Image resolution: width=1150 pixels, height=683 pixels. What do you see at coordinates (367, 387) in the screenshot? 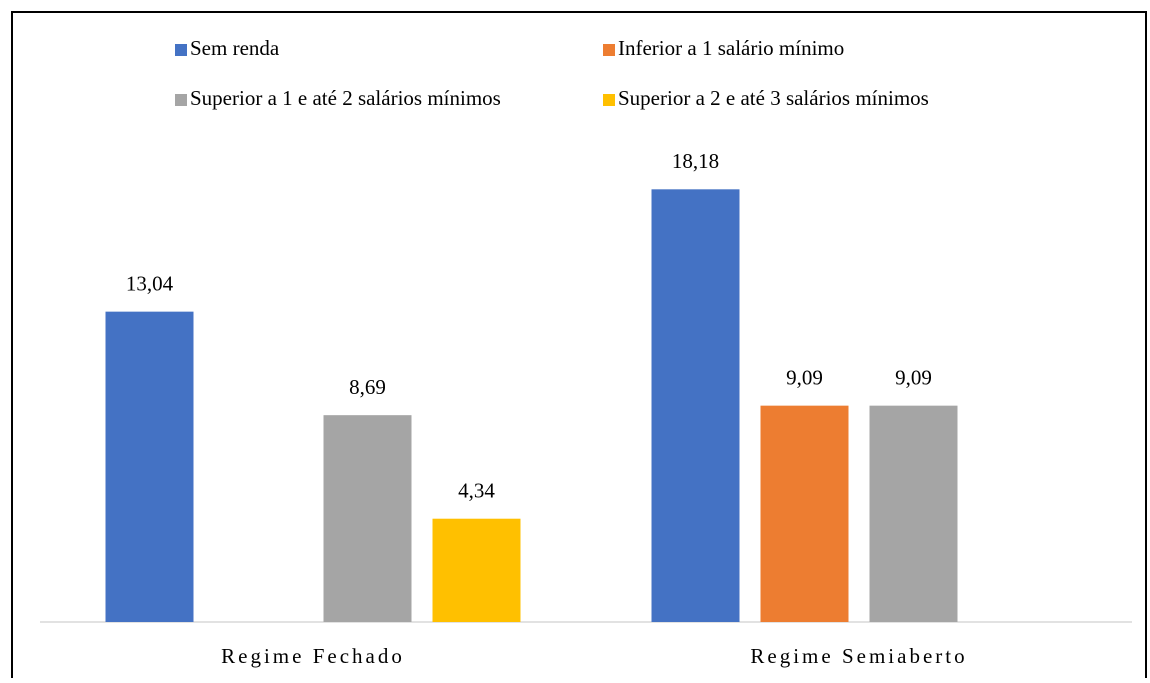
I see `data-label: 8,69` at bounding box center [367, 387].